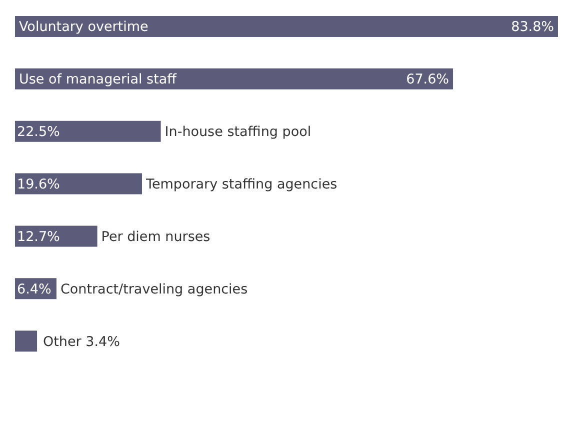 This screenshot has width=570, height=435. Describe the element at coordinates (238, 132) in the screenshot. I see `y-tick-label: In-house staffing pool` at that location.